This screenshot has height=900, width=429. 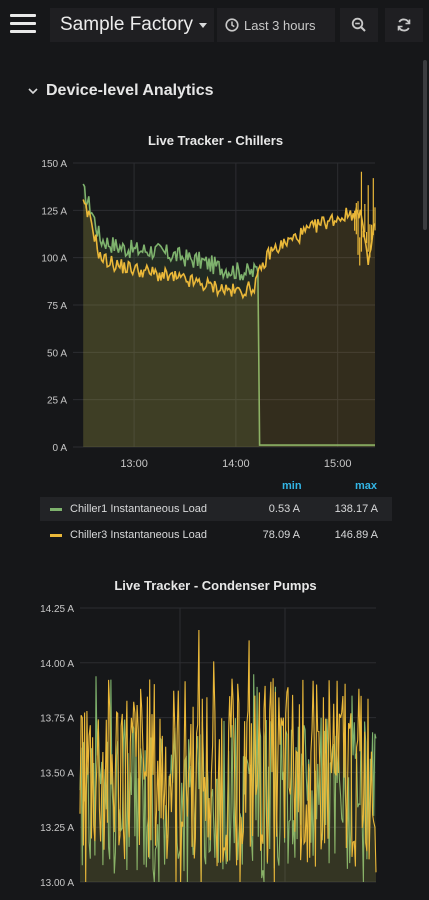 What do you see at coordinates (338, 464) in the screenshot?
I see `x-tick-label: 15:00` at bounding box center [338, 464].